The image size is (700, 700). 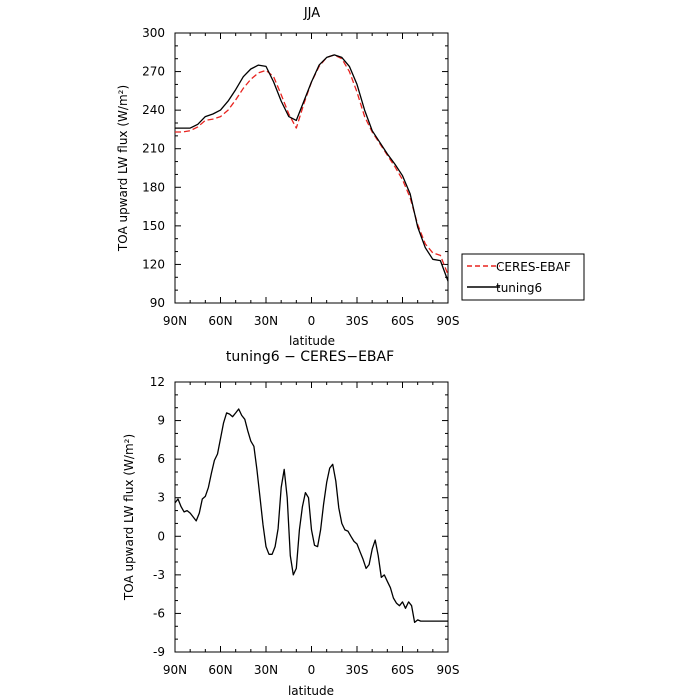 What do you see at coordinates (153, 33) in the screenshot?
I see `top-ytick-label: 300` at bounding box center [153, 33].